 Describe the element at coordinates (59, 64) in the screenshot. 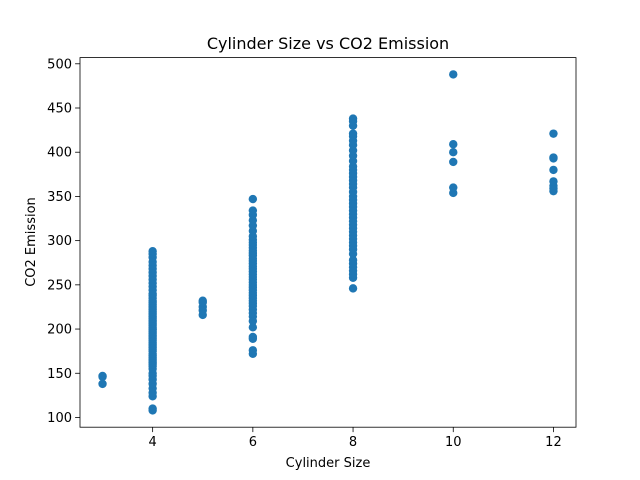

I see `y-tick-label: 500` at that location.